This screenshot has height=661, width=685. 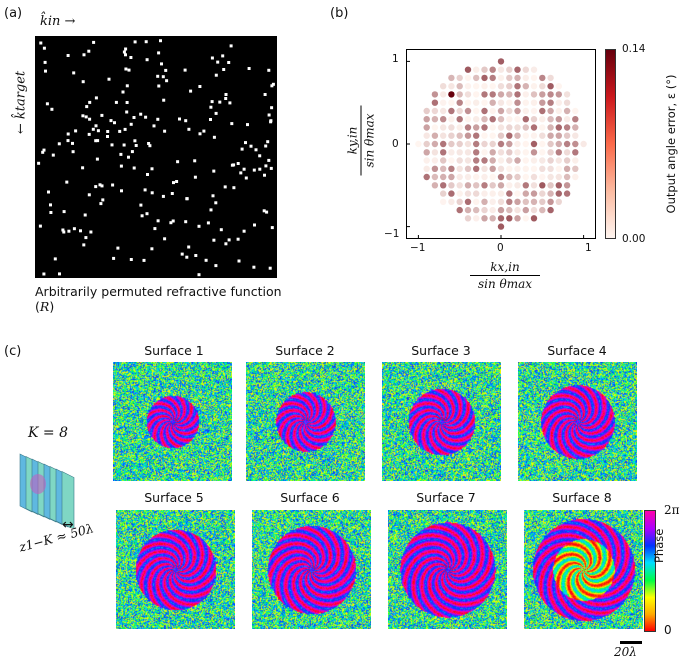 I want to click on x-tick-neg1: −1, so click(x=418, y=248).